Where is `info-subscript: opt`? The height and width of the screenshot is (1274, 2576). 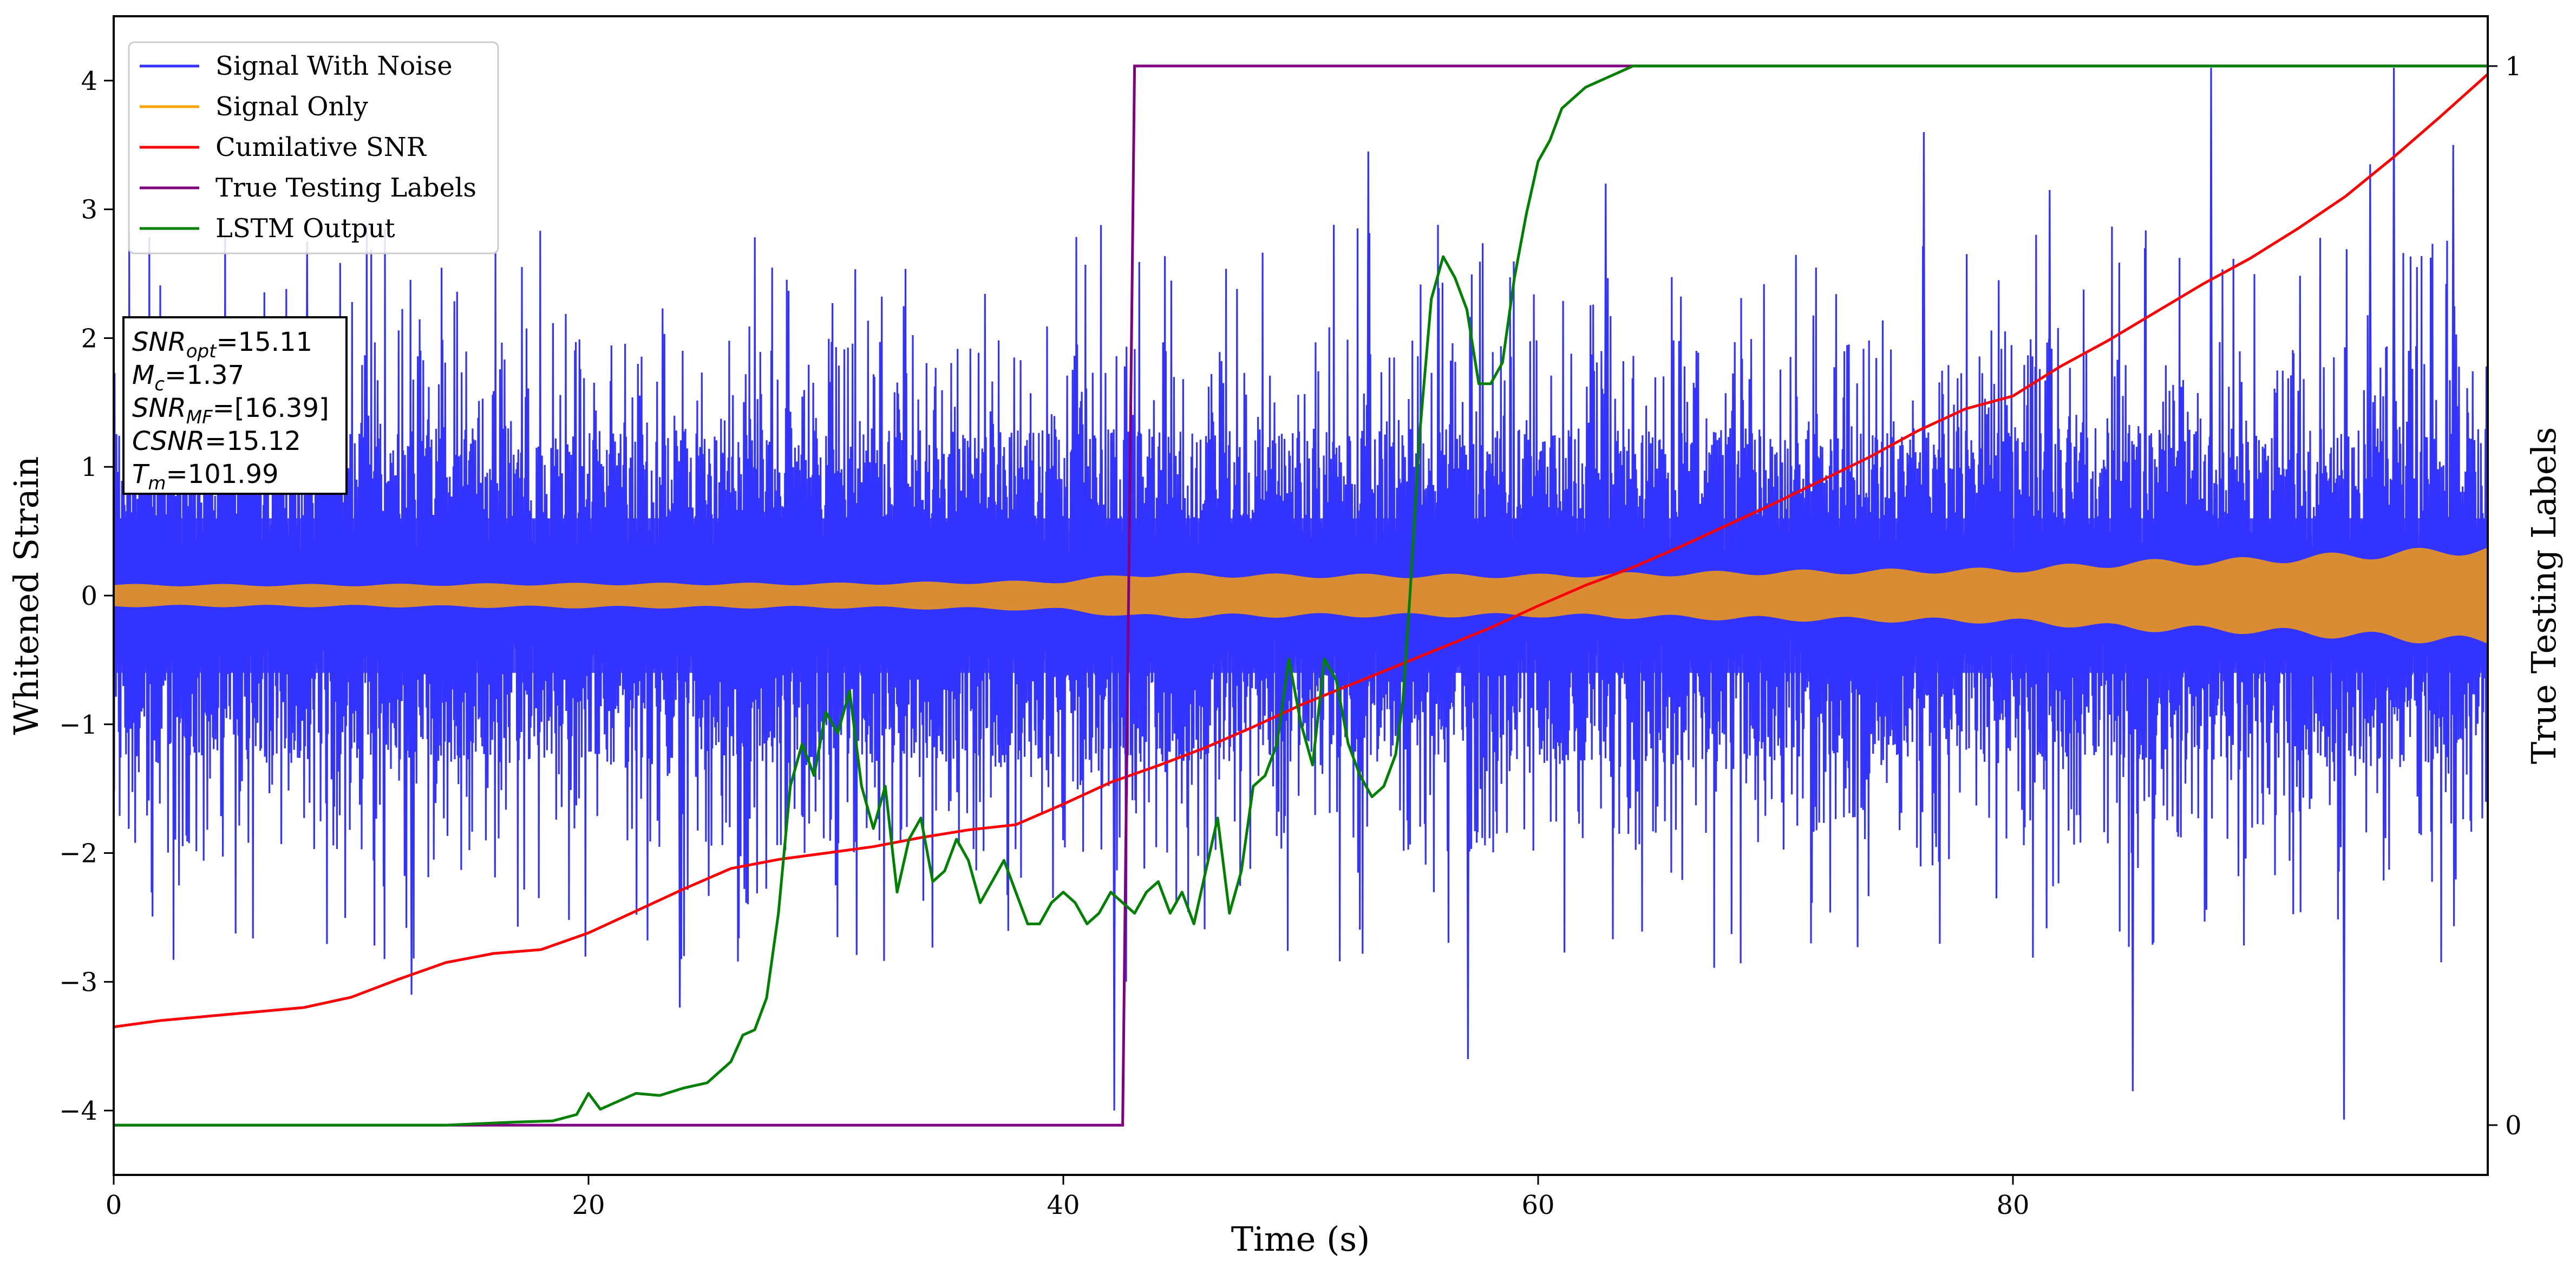
info-subscript: opt is located at coordinates (202, 351).